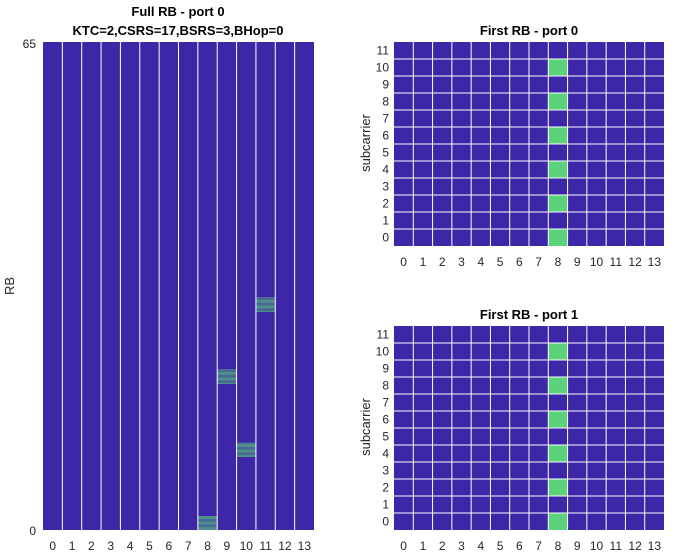  Describe the element at coordinates (30, 44) in the screenshot. I see `y-tick-label-top: 65` at that location.